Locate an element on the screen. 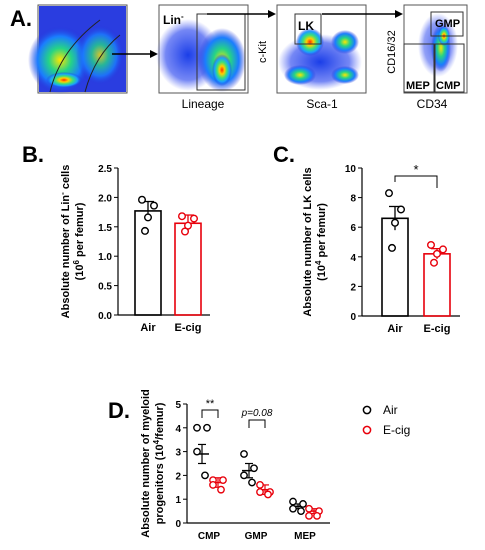 This screenshot has height=550, width=485. panel-label-b: B. is located at coordinates (33, 154).